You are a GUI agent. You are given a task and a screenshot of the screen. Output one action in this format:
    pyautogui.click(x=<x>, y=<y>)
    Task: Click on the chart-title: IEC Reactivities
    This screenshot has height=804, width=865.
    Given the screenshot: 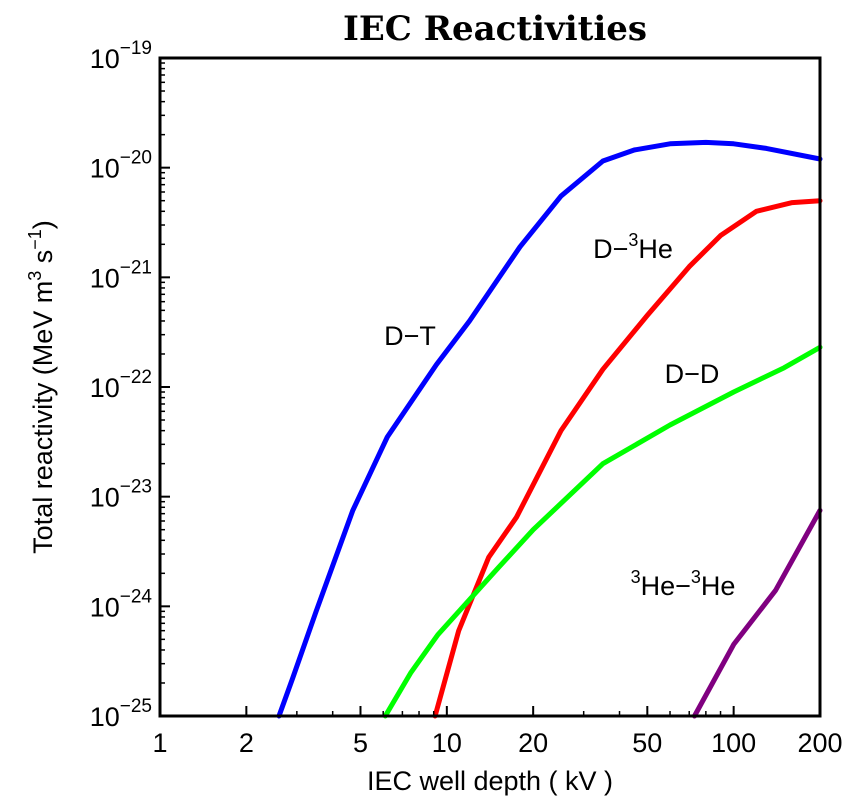 What is the action you would take?
    pyautogui.click(x=495, y=29)
    